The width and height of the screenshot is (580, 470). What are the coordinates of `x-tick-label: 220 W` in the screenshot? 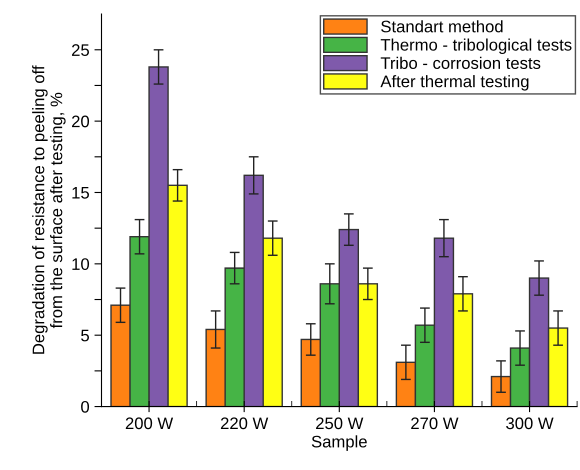 It's located at (244, 423).